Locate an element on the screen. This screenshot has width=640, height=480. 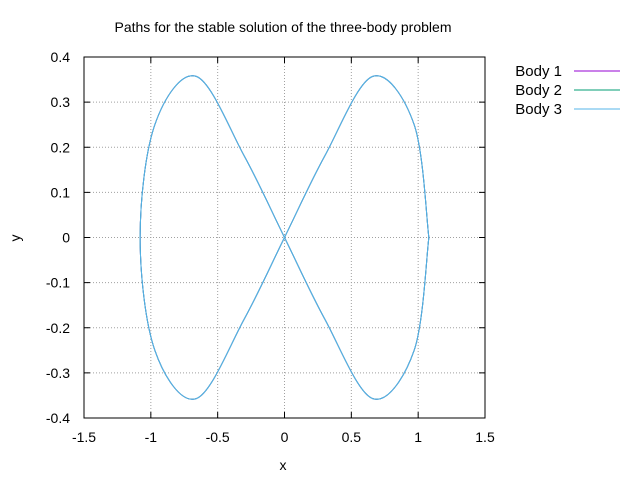
y-tick-label: -0.2 is located at coordinates (58, 328).